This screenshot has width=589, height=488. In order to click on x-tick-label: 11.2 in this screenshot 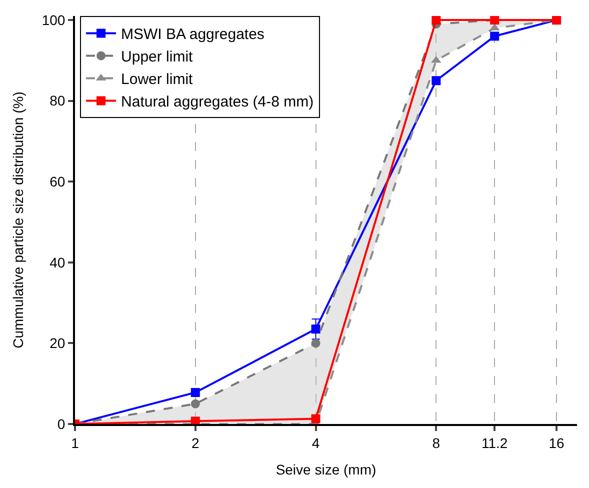, I will do `click(494, 442)`.